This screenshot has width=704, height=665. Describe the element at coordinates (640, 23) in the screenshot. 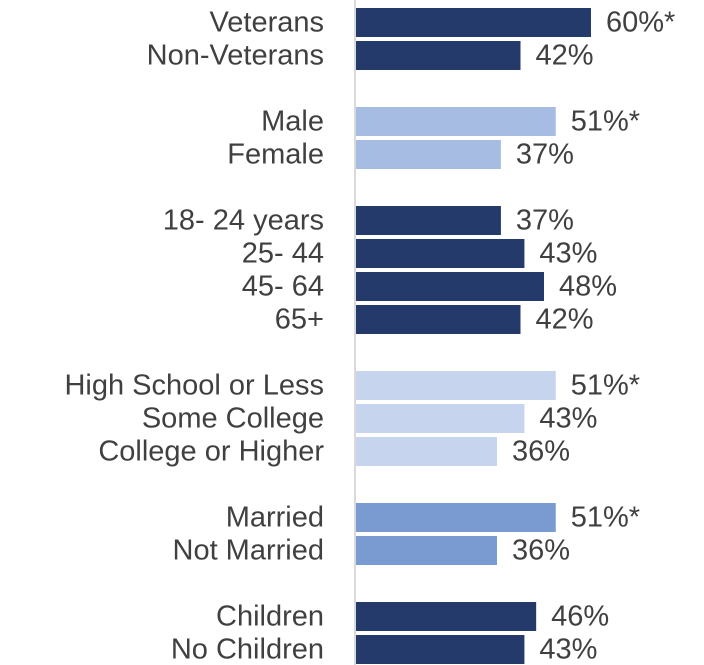

I see `value-label: 60%*` at that location.